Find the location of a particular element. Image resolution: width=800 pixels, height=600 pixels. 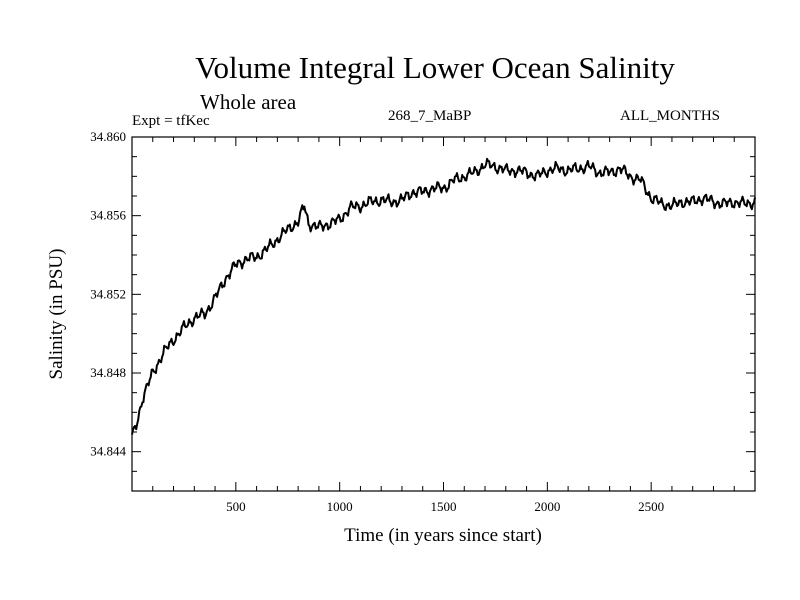

chart-subtitle: Whole area is located at coordinates (248, 102).